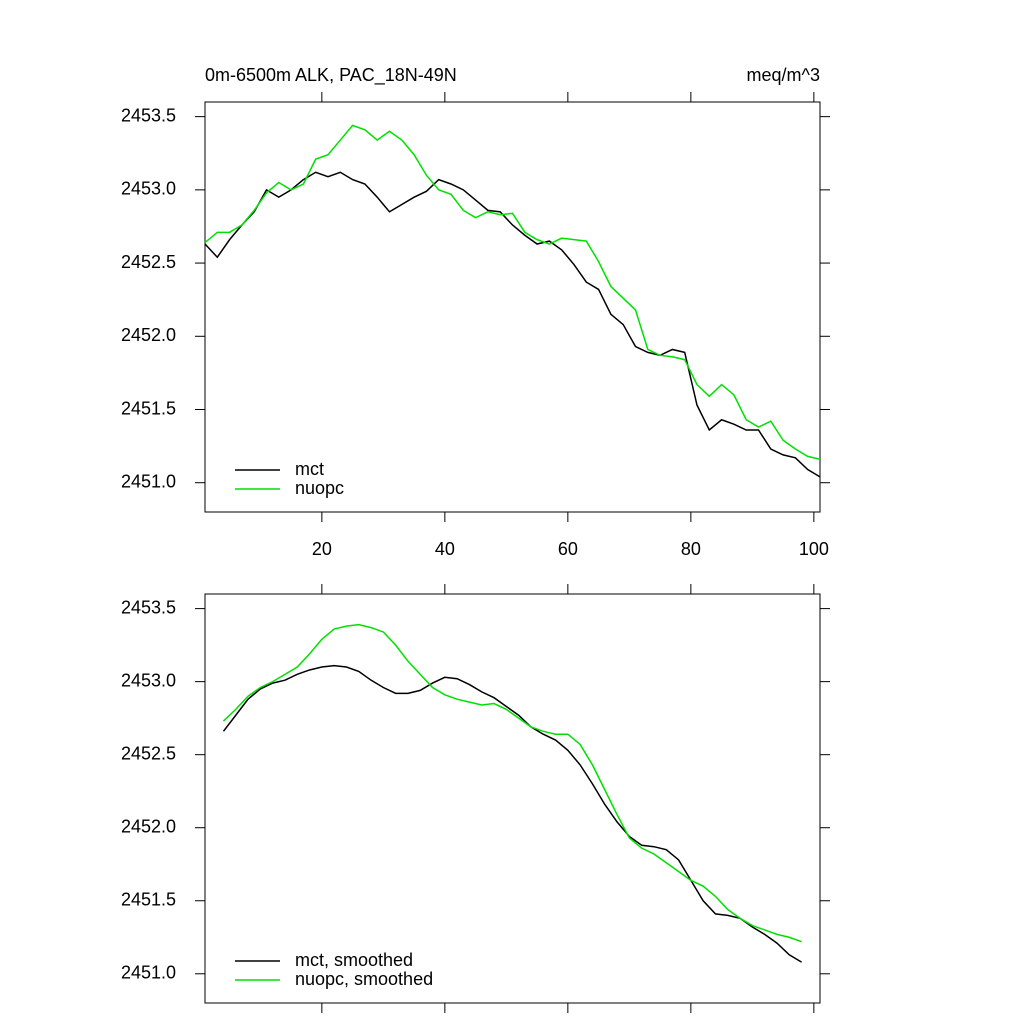 The height and width of the screenshot is (1024, 1024). Describe the element at coordinates (309, 469) in the screenshot. I see `legend-label: mct` at that location.